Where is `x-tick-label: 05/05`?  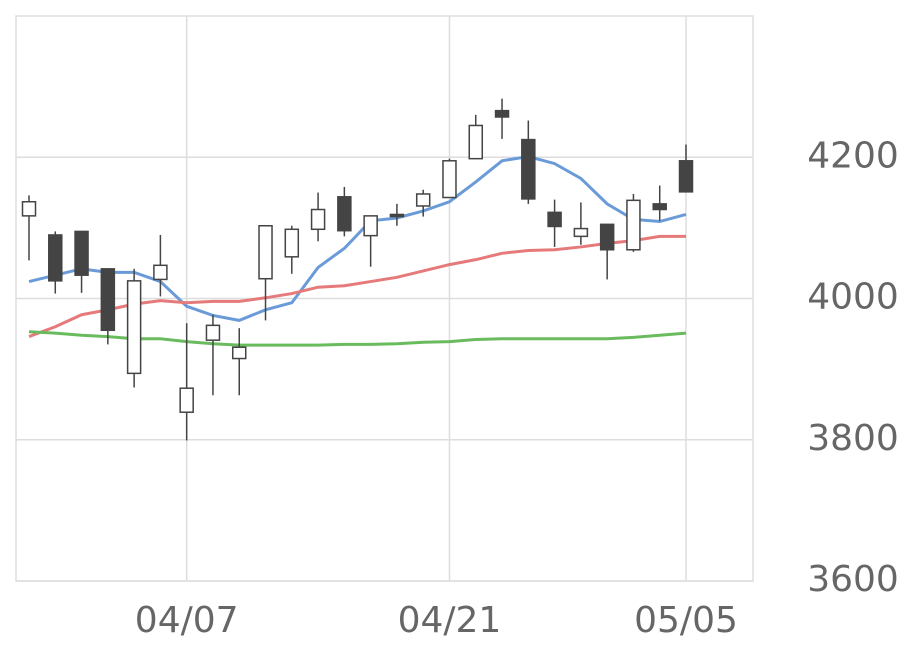
x-tick-label: 05/05 is located at coordinates (686, 620).